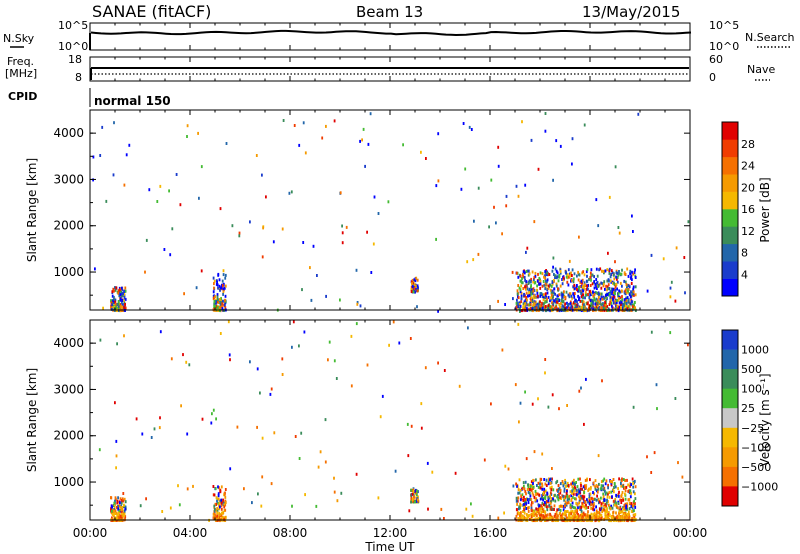 This screenshot has width=800, height=554. Describe the element at coordinates (730, 148) in the screenshot. I see `power-colorbar-segment` at that location.